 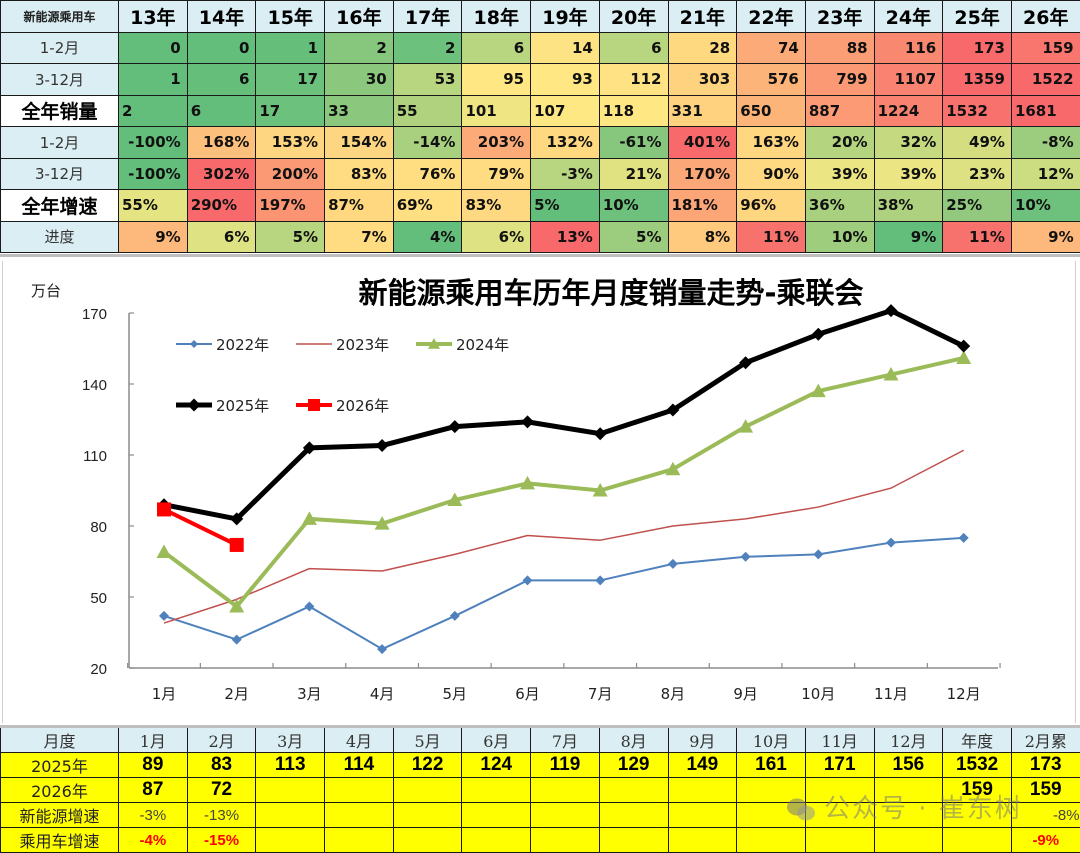 I want to click on year-header: 22年, so click(x=771, y=17).